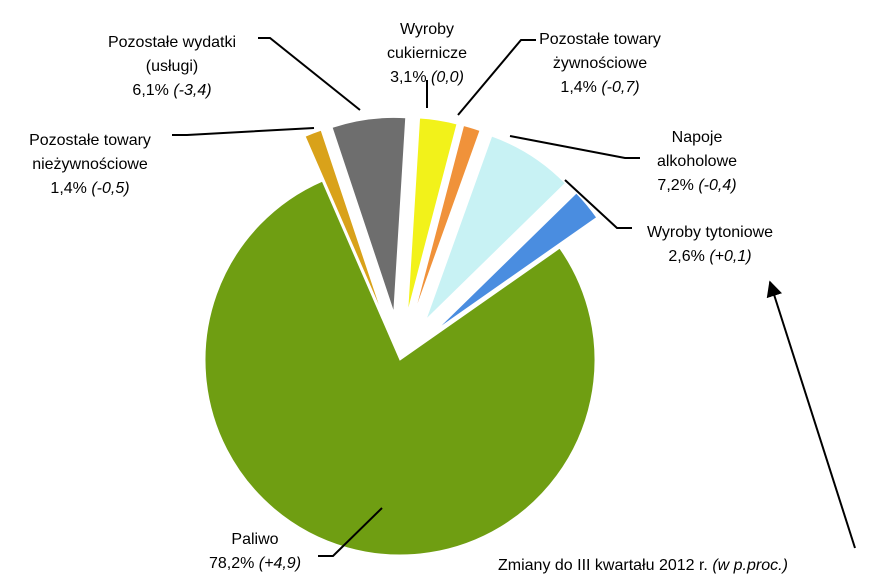 This screenshot has width=882, height=577. Describe the element at coordinates (750, 565) in the screenshot. I see `annotation-note: (w p.proc.)` at that location.